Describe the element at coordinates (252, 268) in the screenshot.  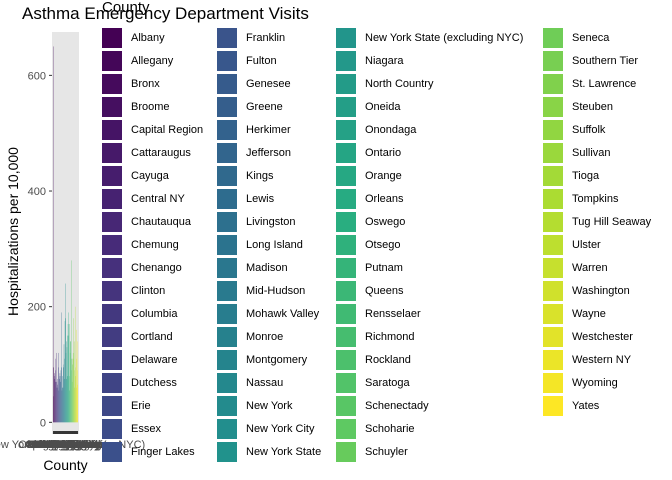
I see `legend-item: Madison` at that location.